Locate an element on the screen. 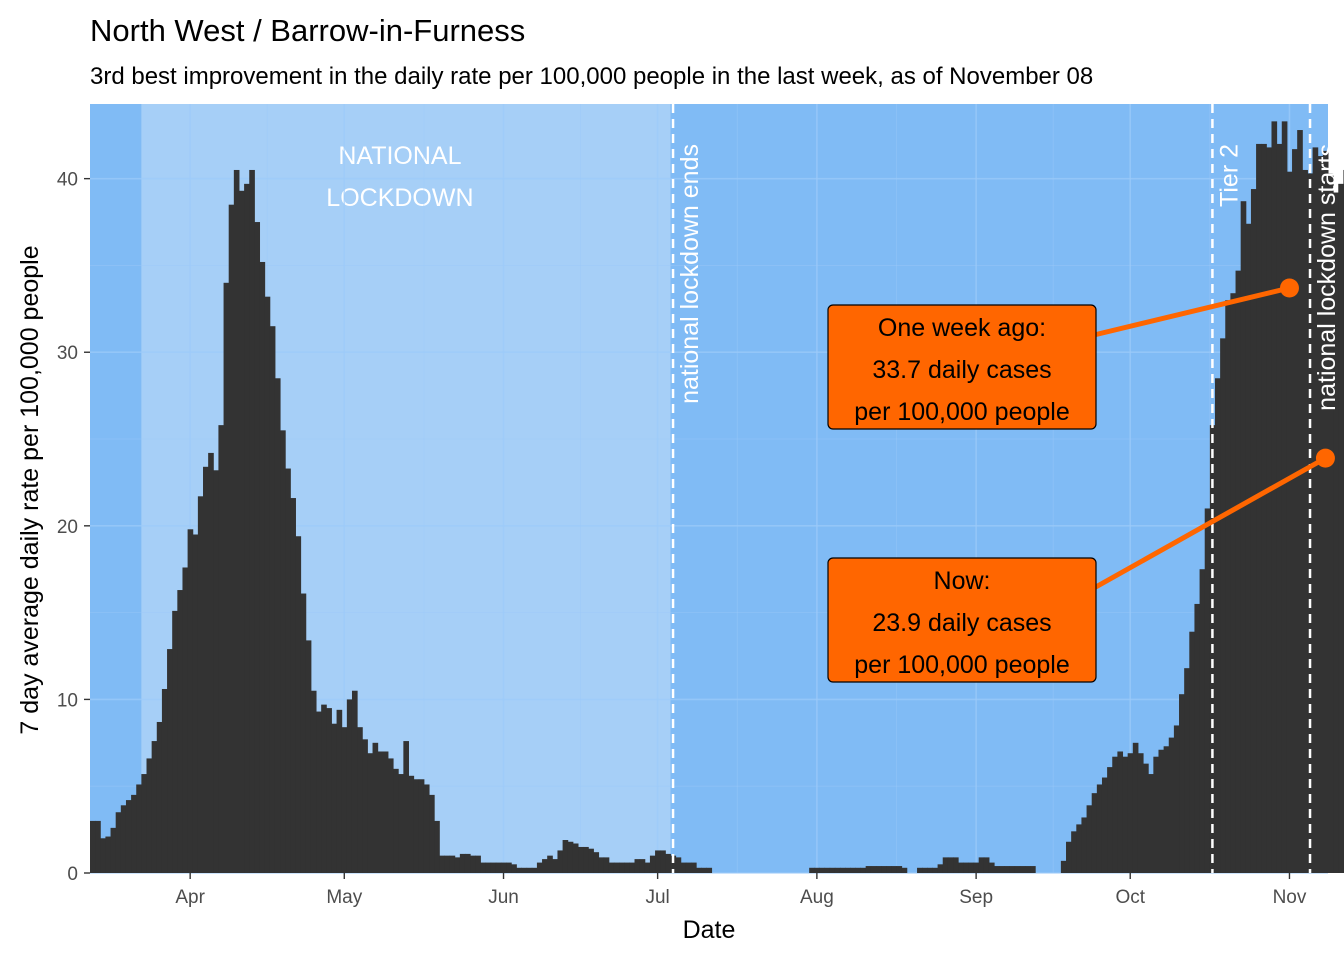 The height and width of the screenshot is (960, 1344). callout-point is located at coordinates (1289, 288).